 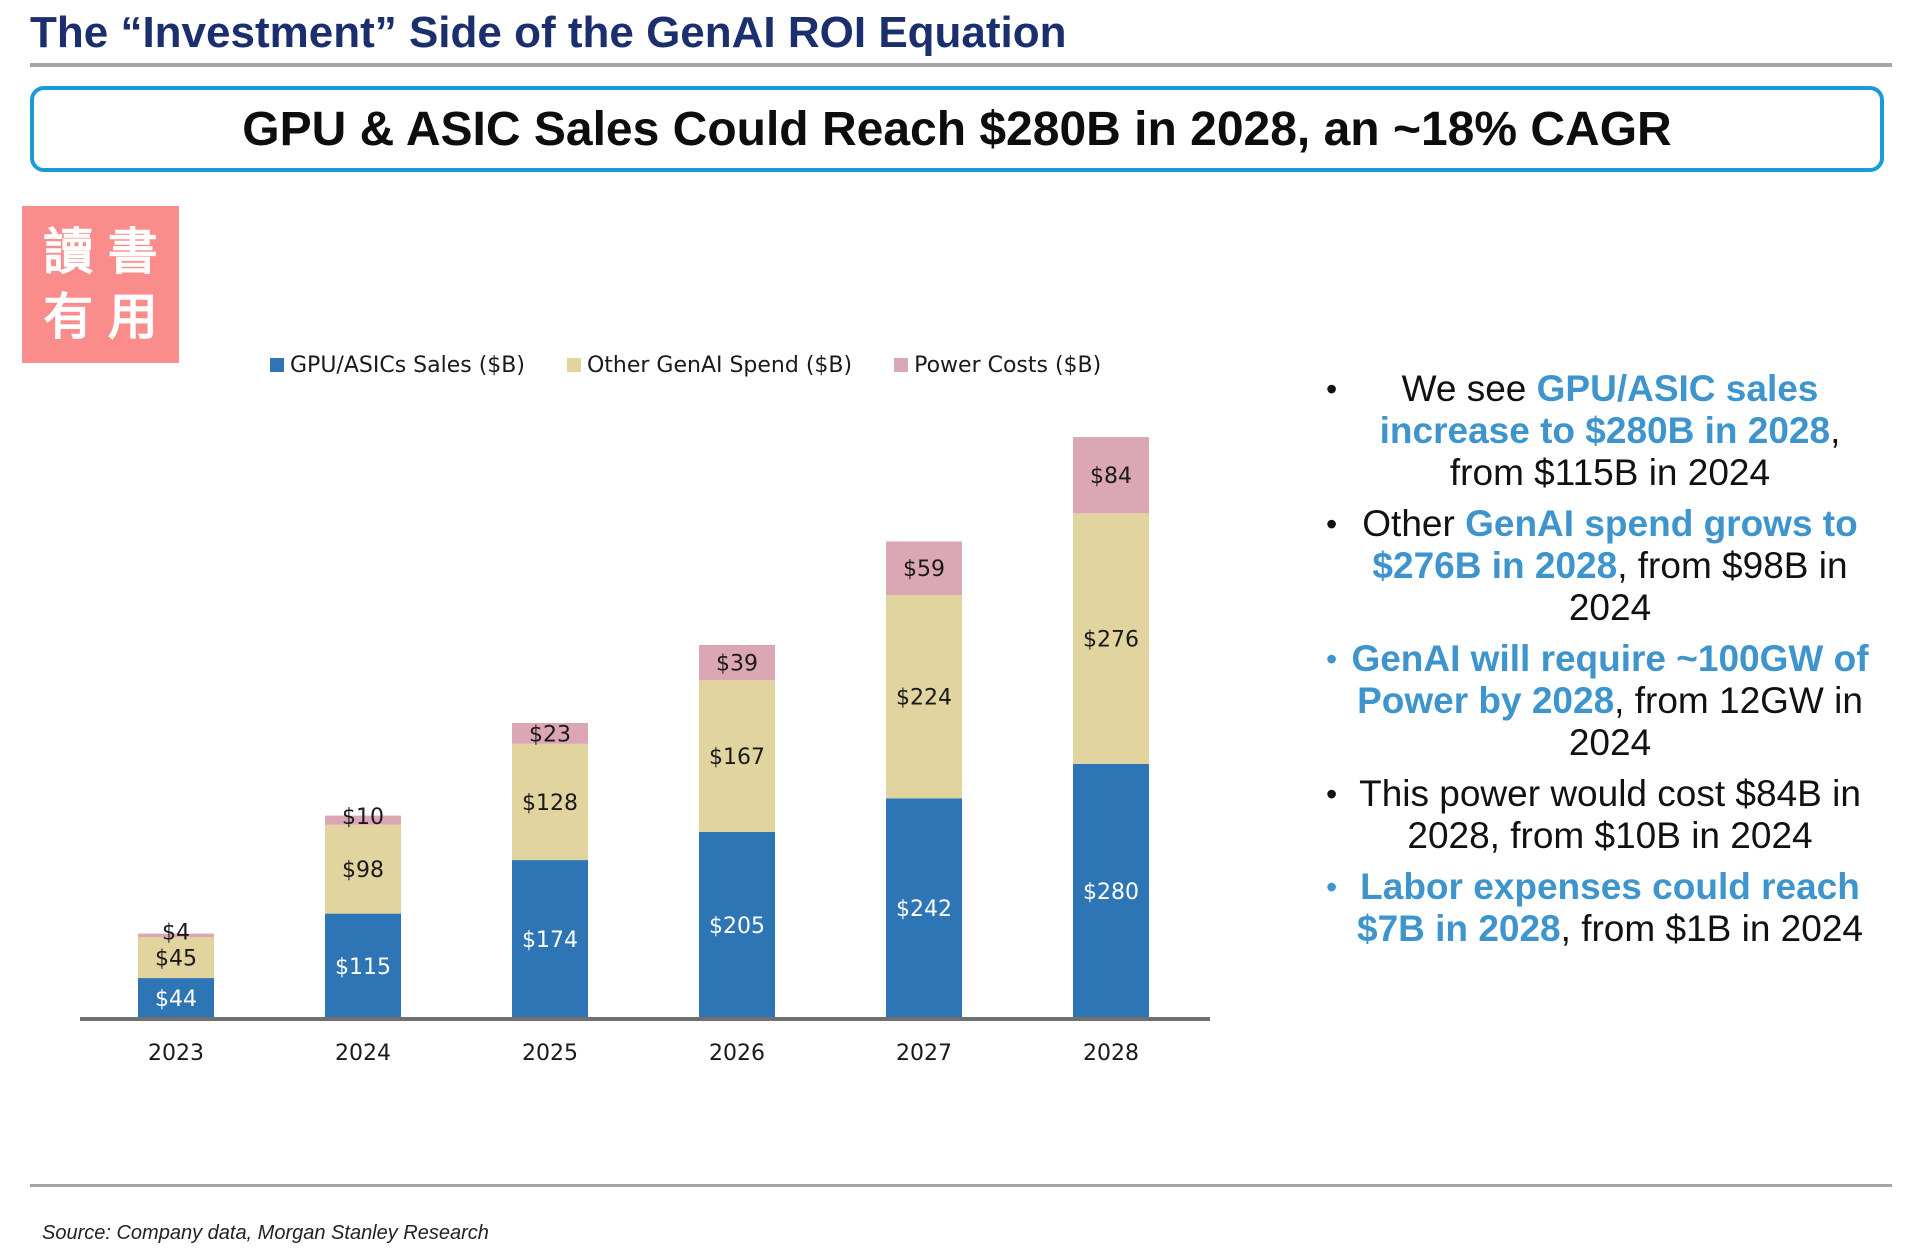 What do you see at coordinates (100, 284) in the screenshot?
I see `seal-stamp: 讀 書 有 用` at bounding box center [100, 284].